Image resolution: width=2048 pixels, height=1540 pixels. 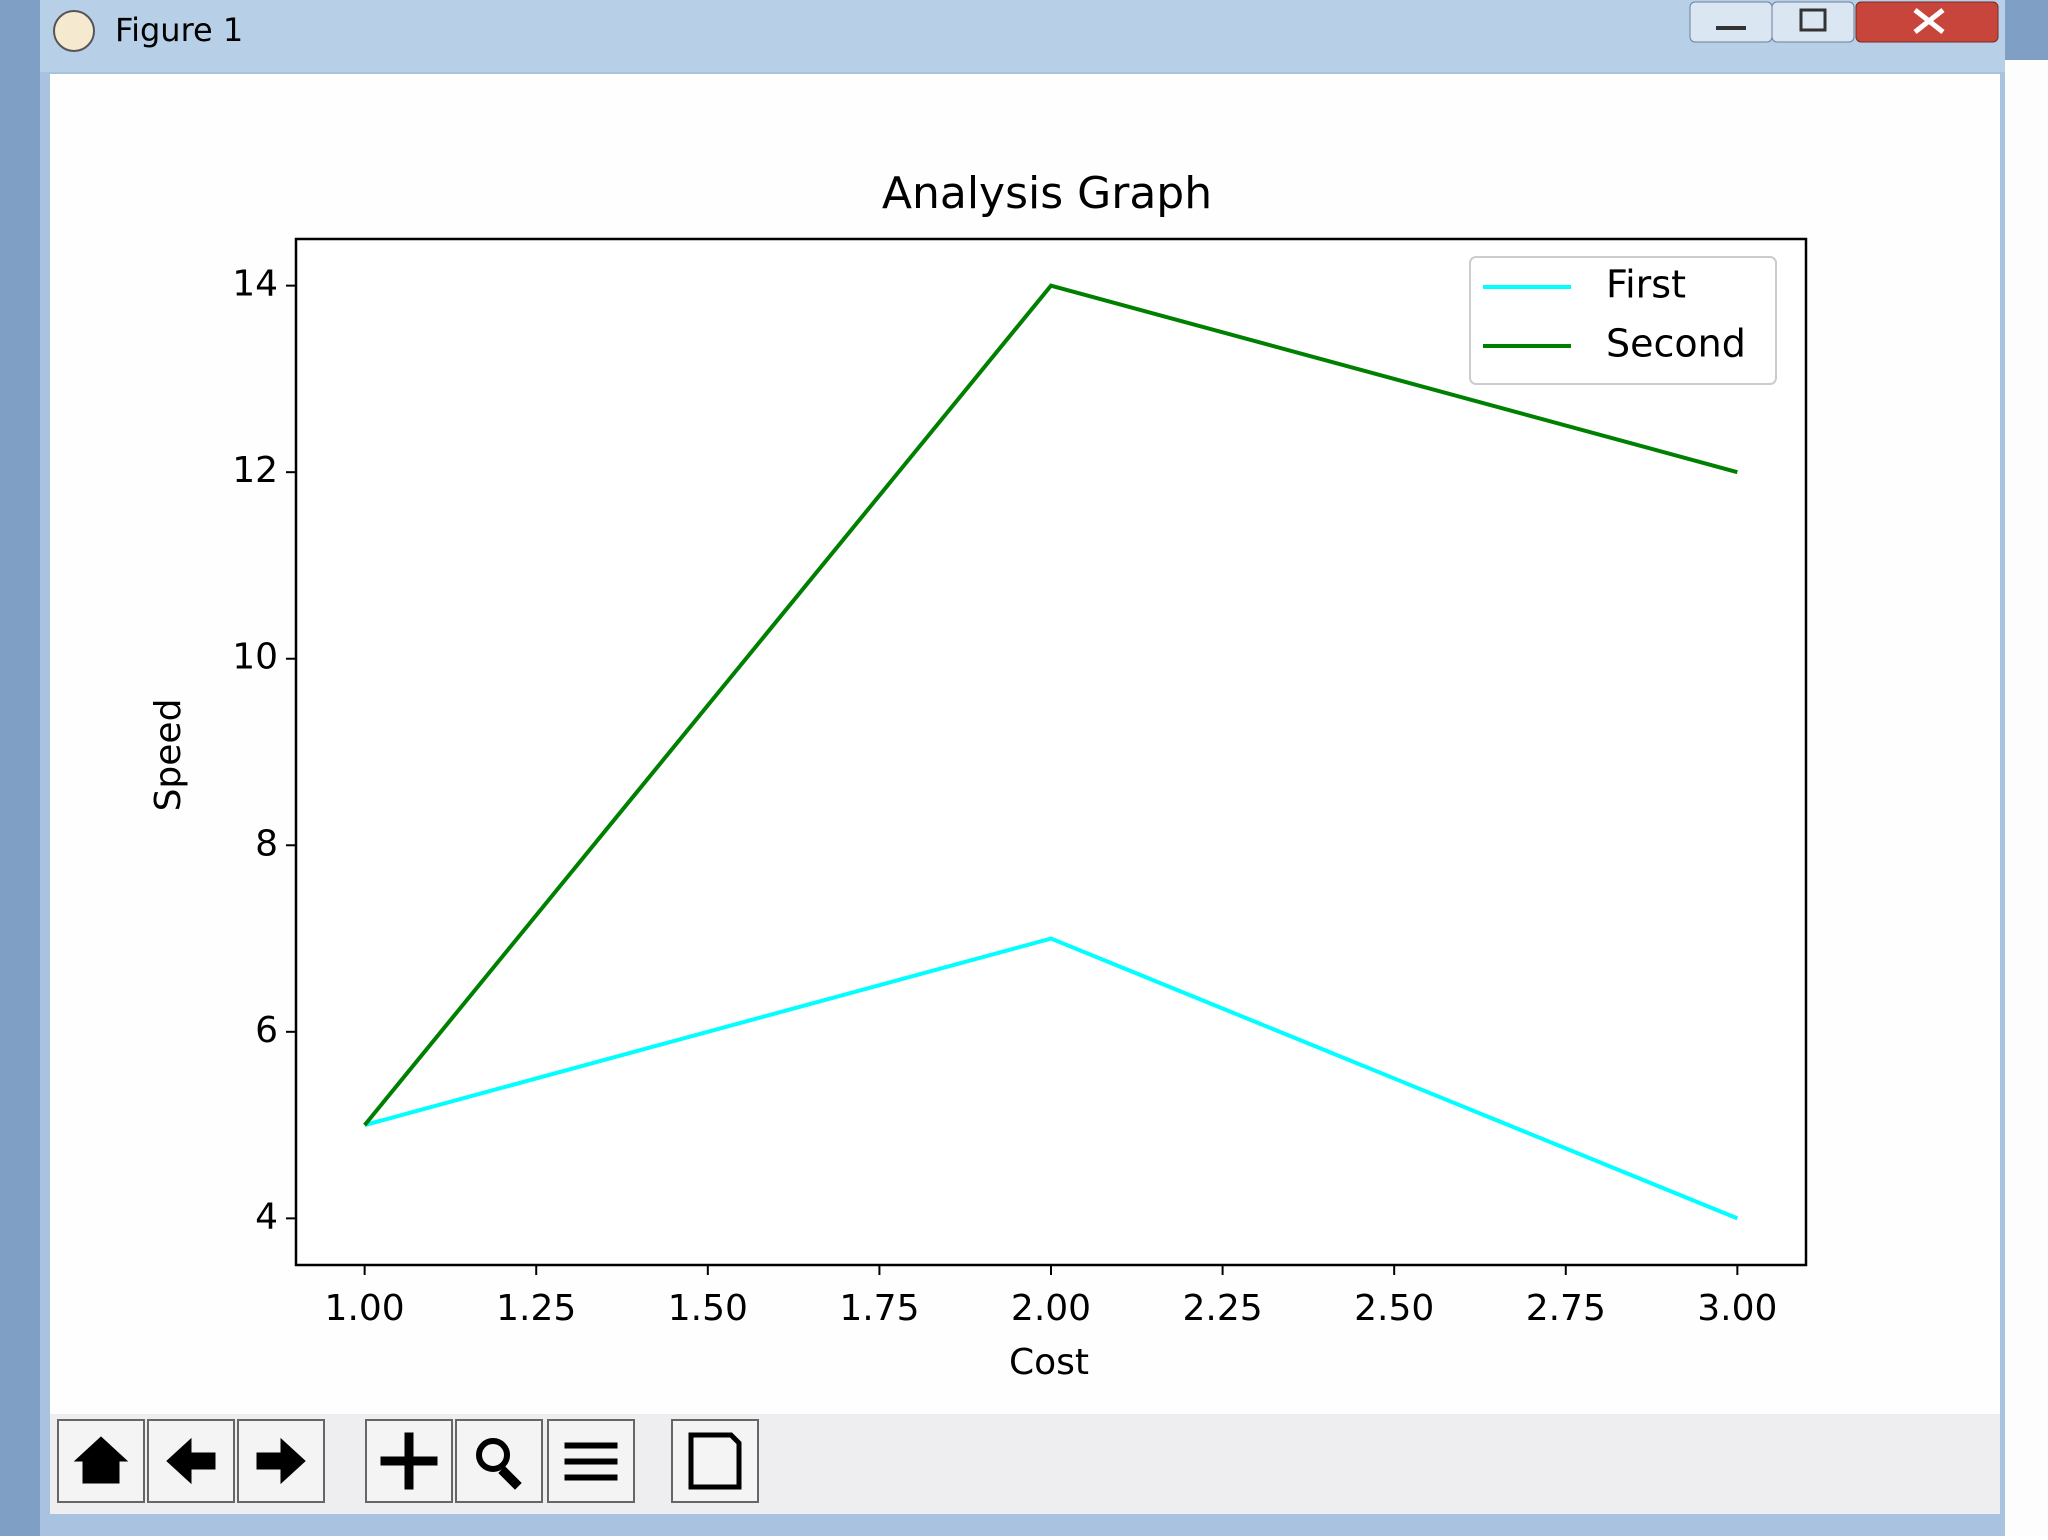 I want to click on configure-icon, so click(x=591, y=1461).